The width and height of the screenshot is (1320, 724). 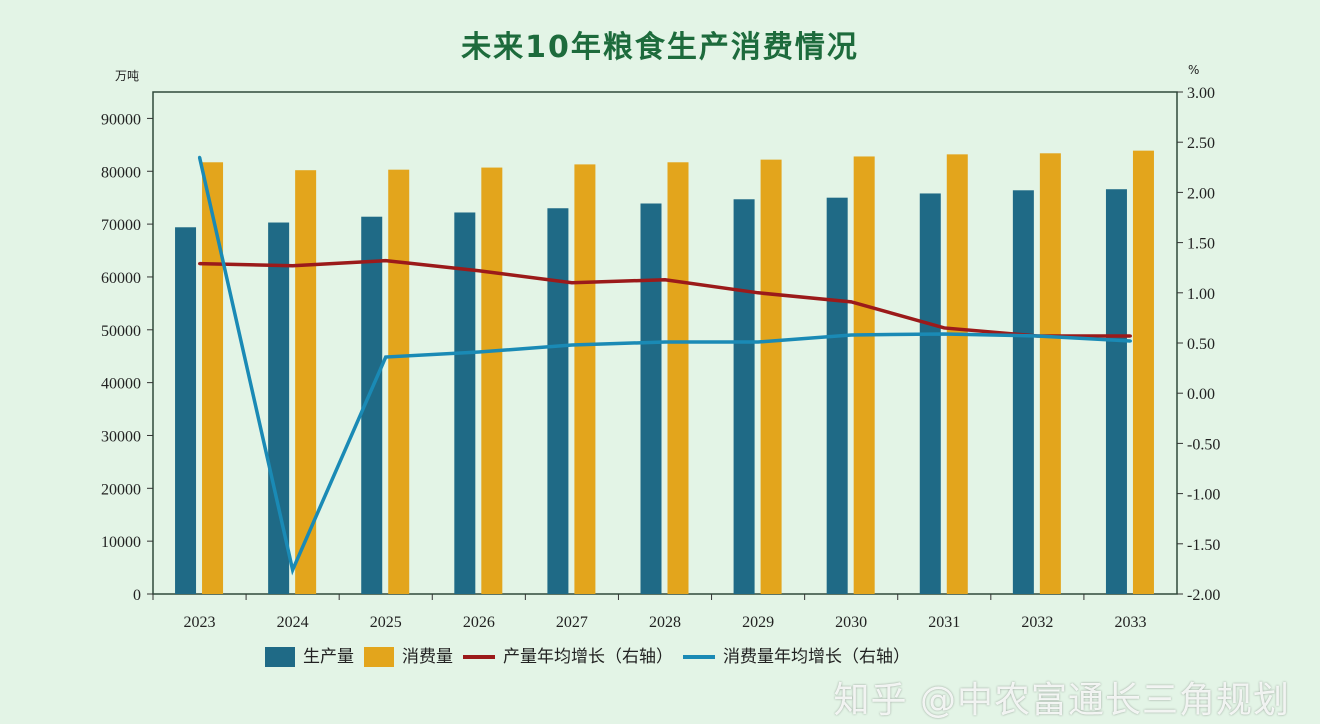 I want to click on line-production-growth, so click(x=665, y=298).